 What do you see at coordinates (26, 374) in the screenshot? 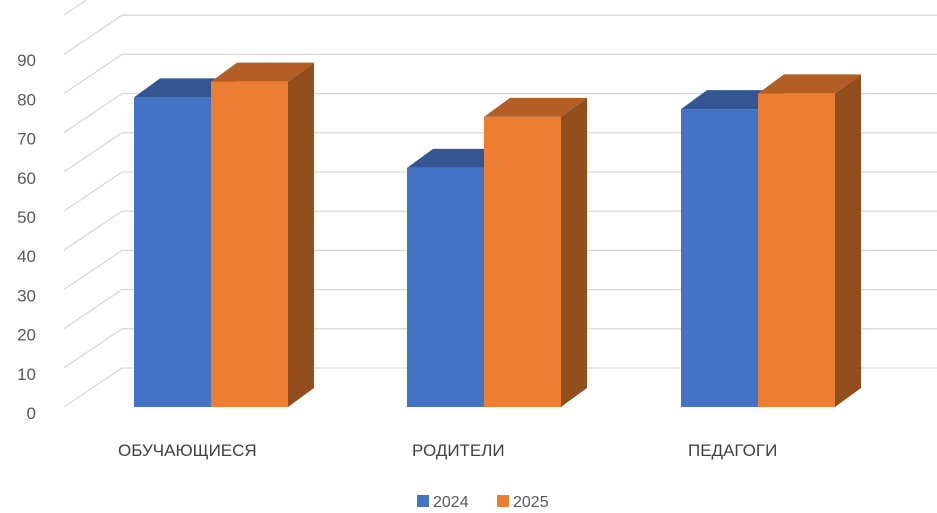
I see `y-tick-label: 10` at bounding box center [26, 374].